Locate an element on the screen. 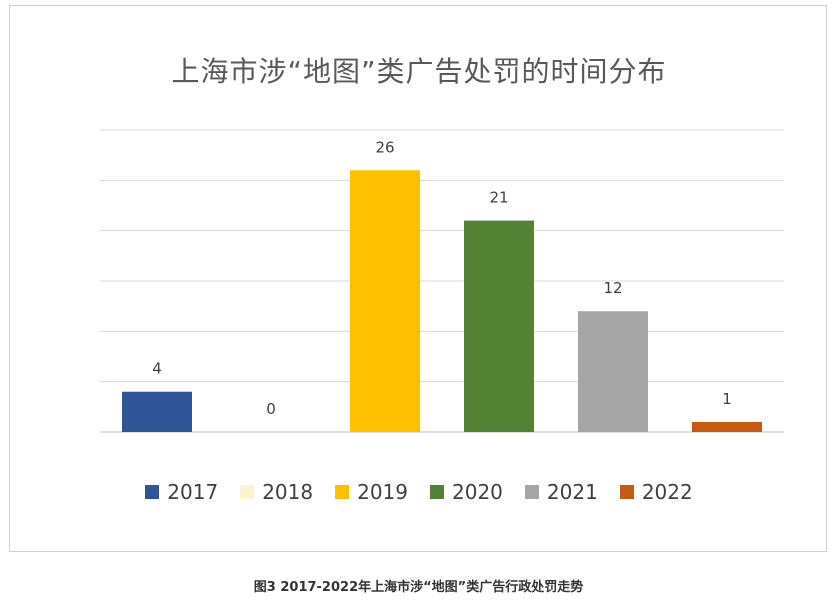  bar-2022 is located at coordinates (727, 426).